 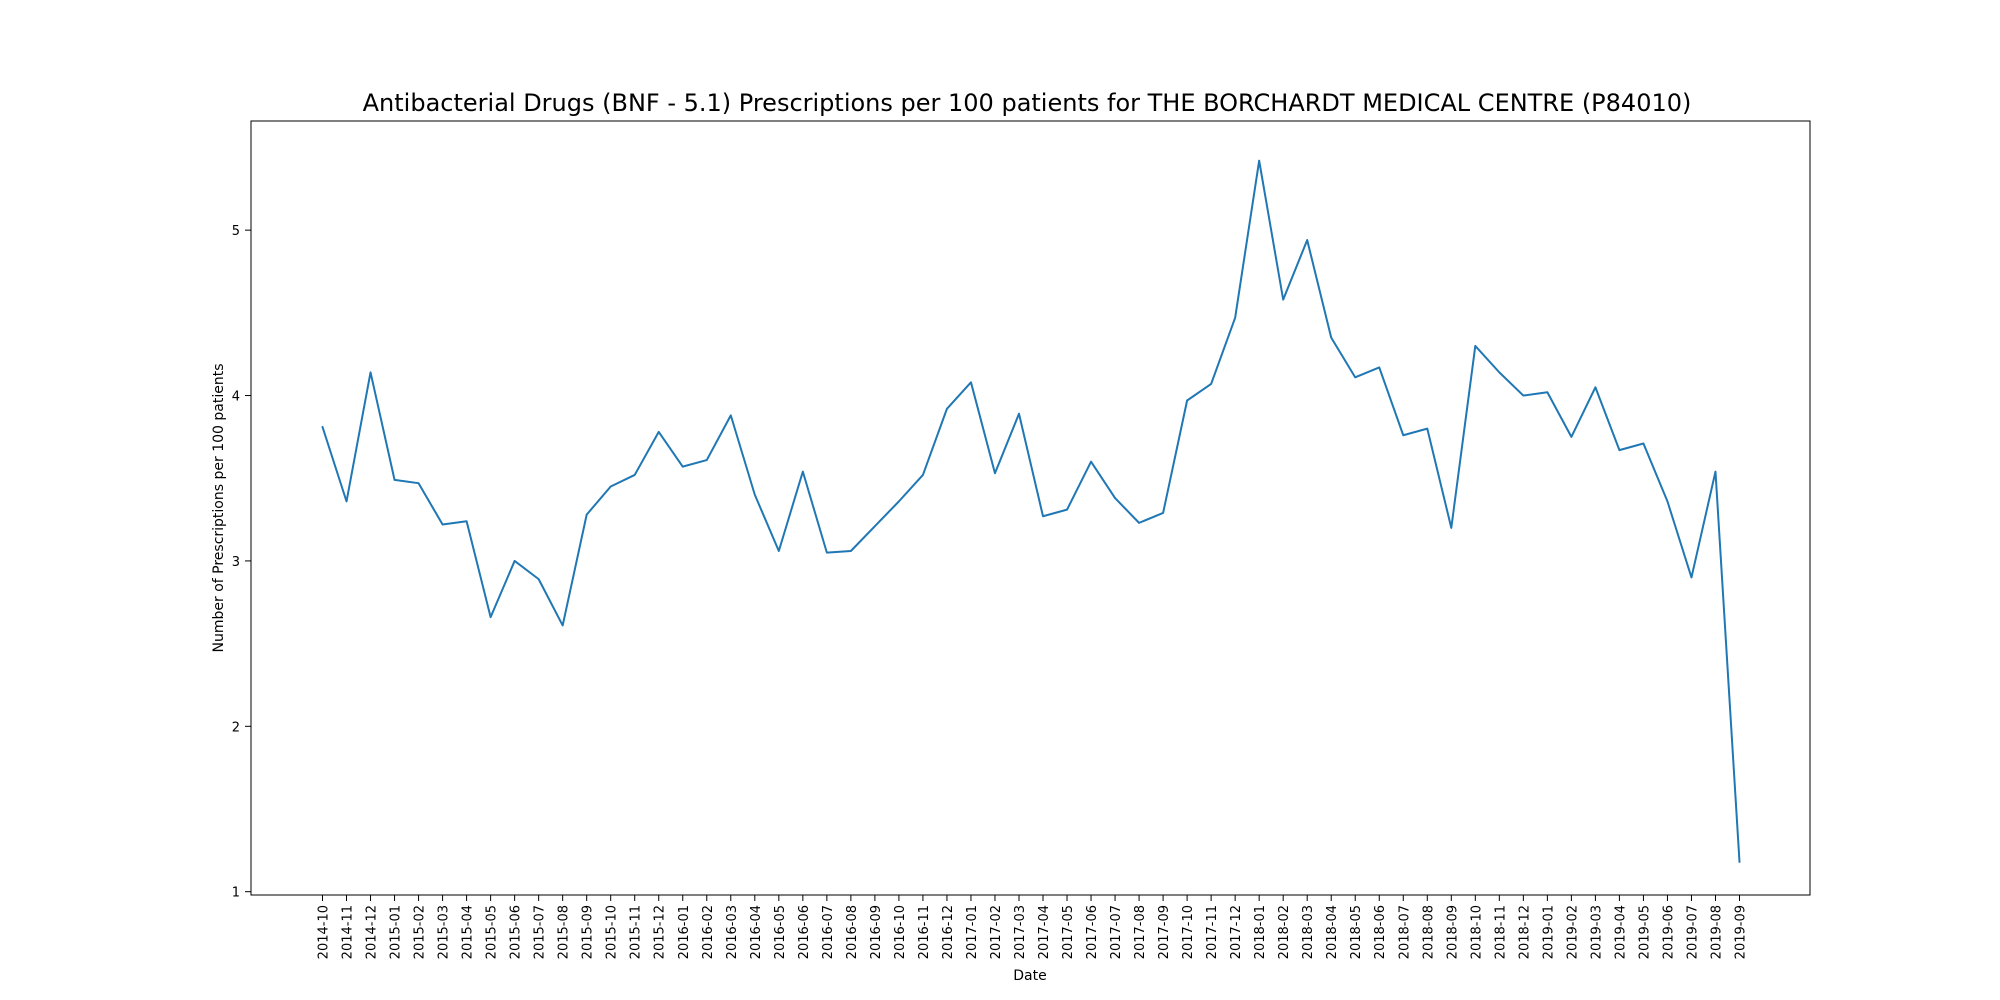 What do you see at coordinates (756, 932) in the screenshot?
I see `x-tick-label: 2016-04` at bounding box center [756, 932].